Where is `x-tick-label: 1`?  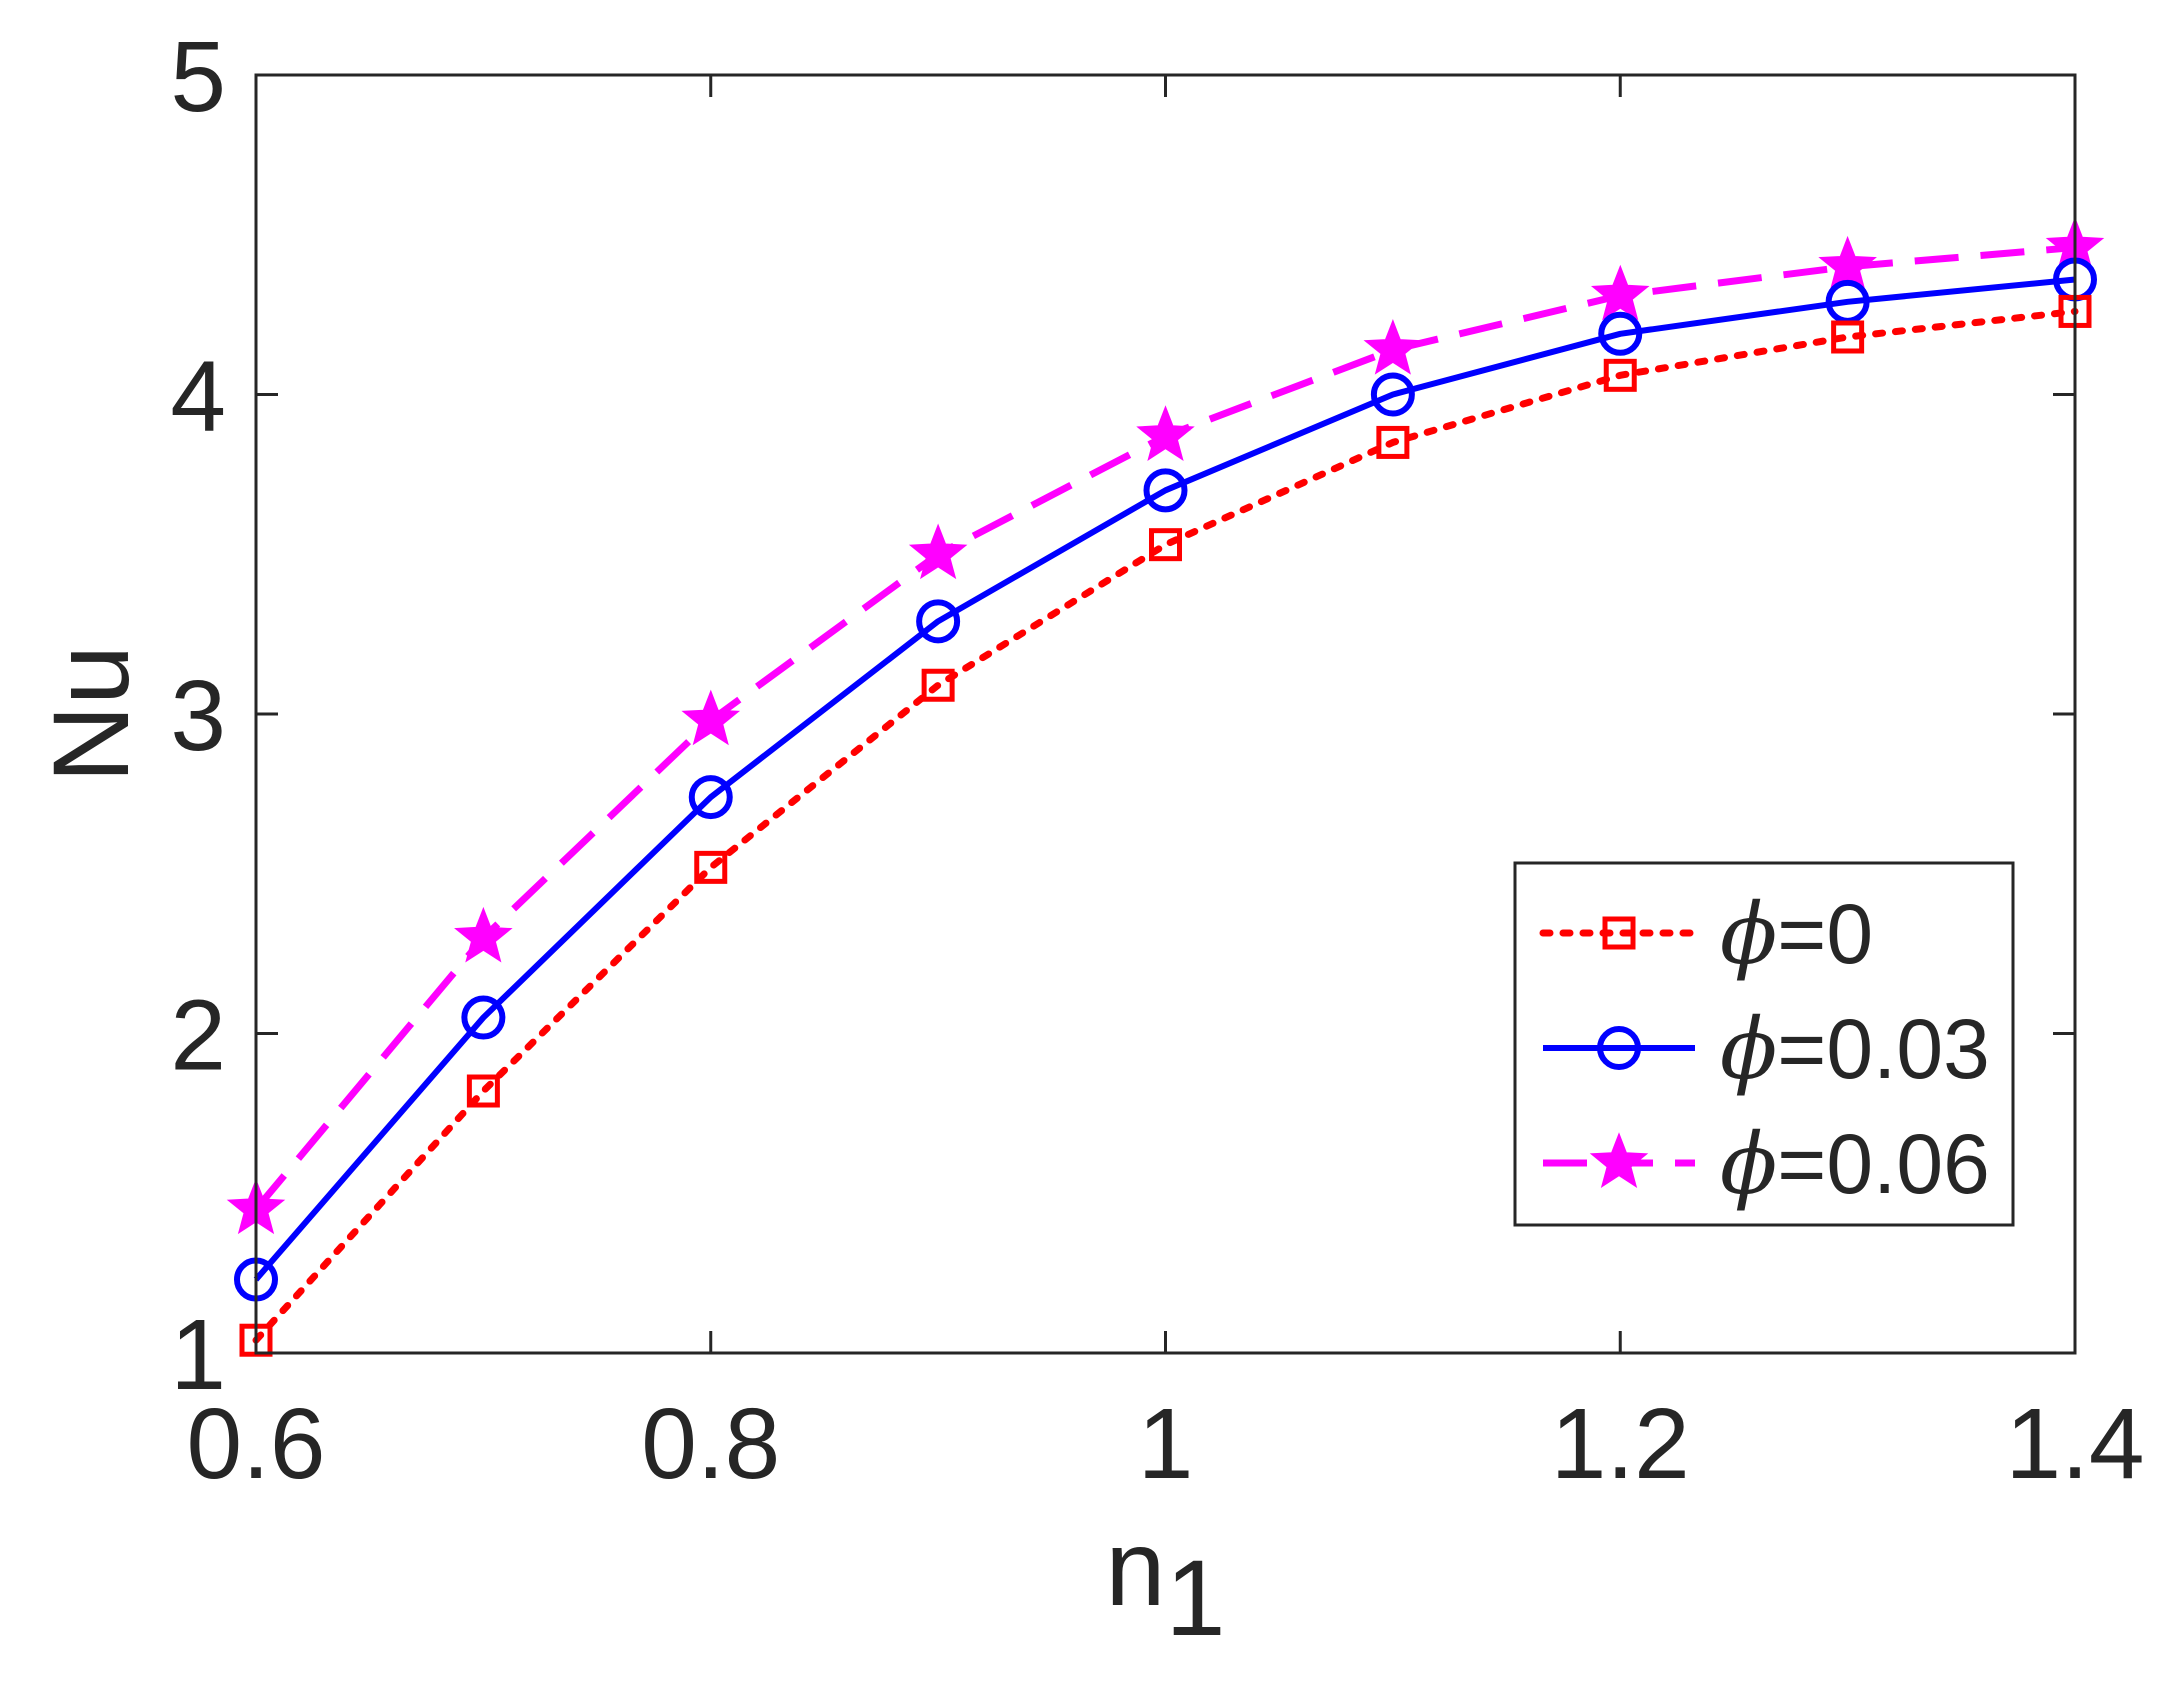 x-tick-label: 1 is located at coordinates (1166, 1444).